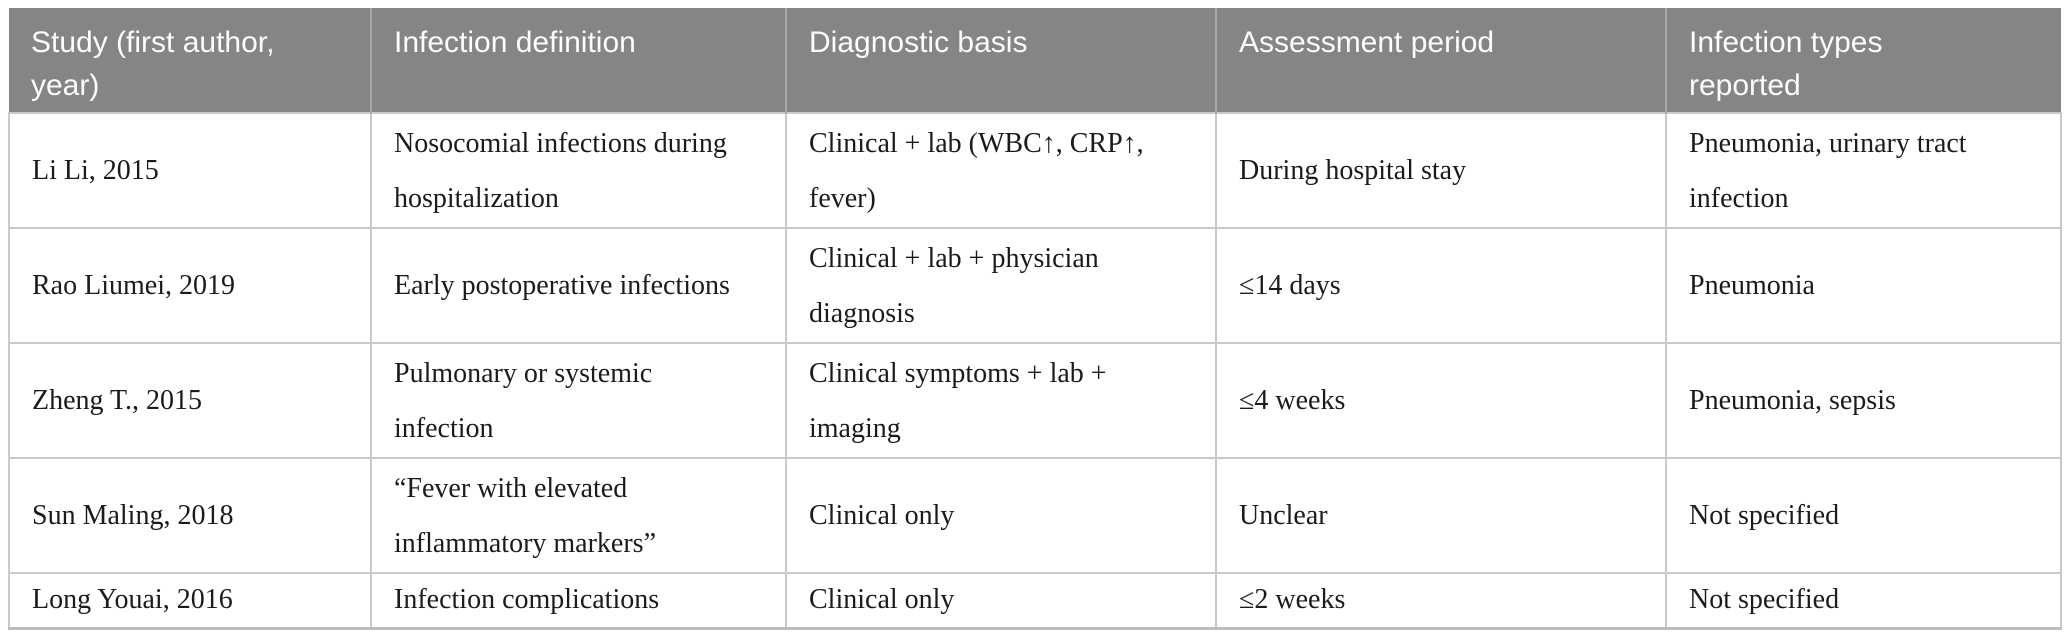 The height and width of the screenshot is (641, 2068). Describe the element at coordinates (153, 64) in the screenshot. I see `column-header-label: Study (first author, year)` at that location.